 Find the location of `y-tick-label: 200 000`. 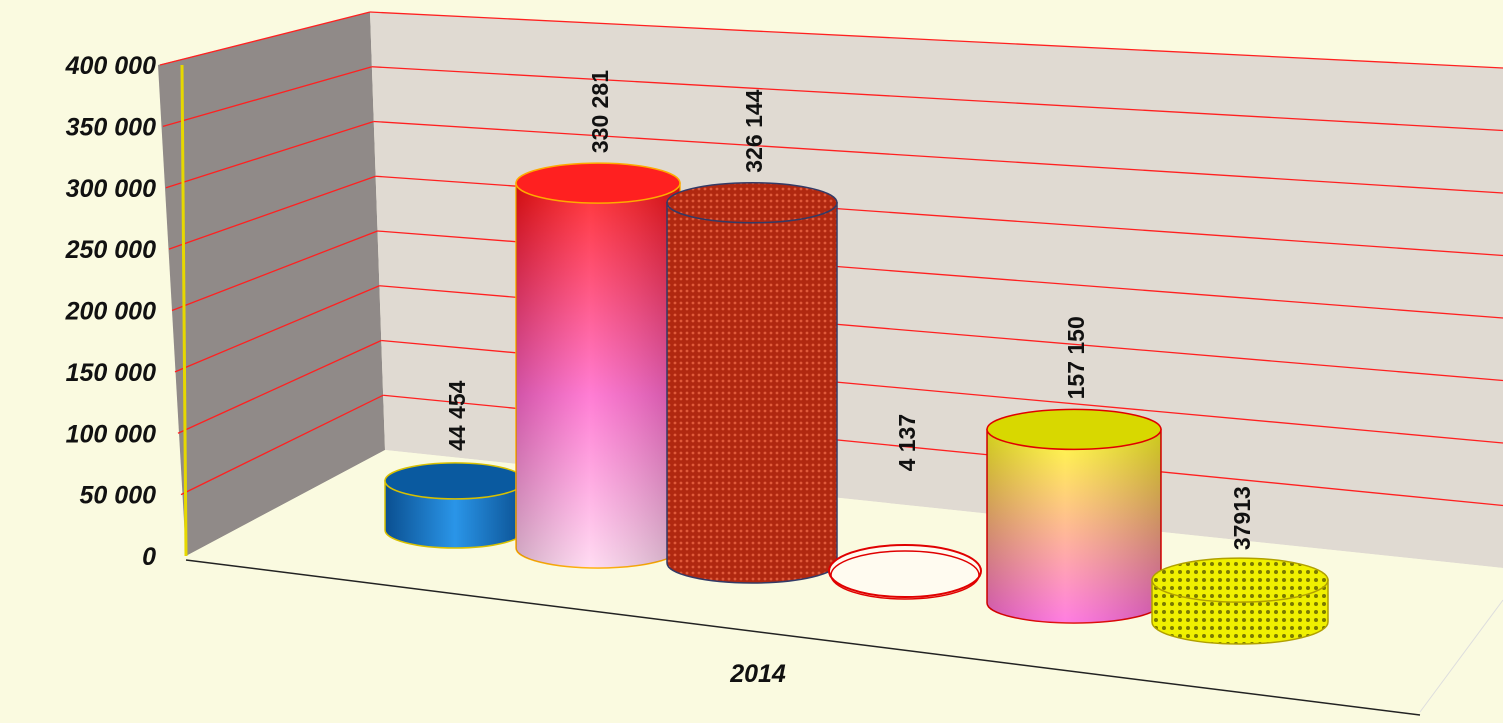

y-tick-label: 200 000 is located at coordinates (110, 312).